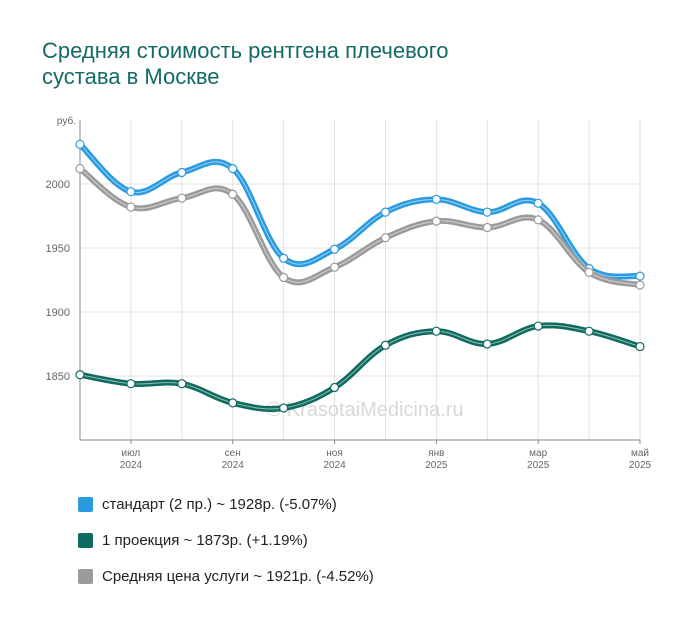 Image resolution: width=700 pixels, height=617 pixels. What do you see at coordinates (85, 504) in the screenshot?
I see `legend-swatch-standard` at bounding box center [85, 504].